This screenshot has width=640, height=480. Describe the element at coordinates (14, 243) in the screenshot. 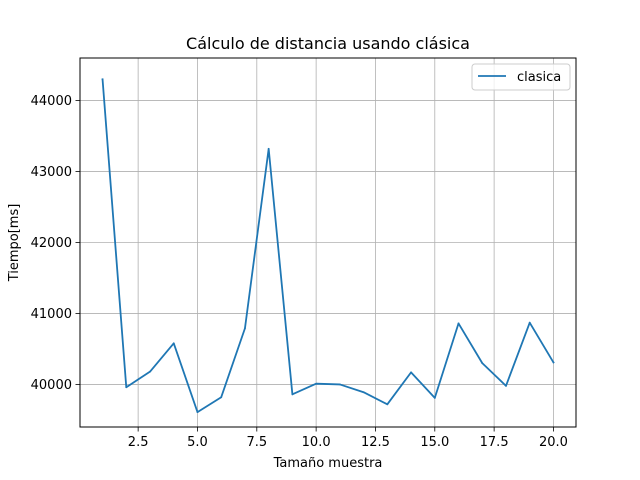

I see `y-axis-label: Tiempo[ms]` at that location.